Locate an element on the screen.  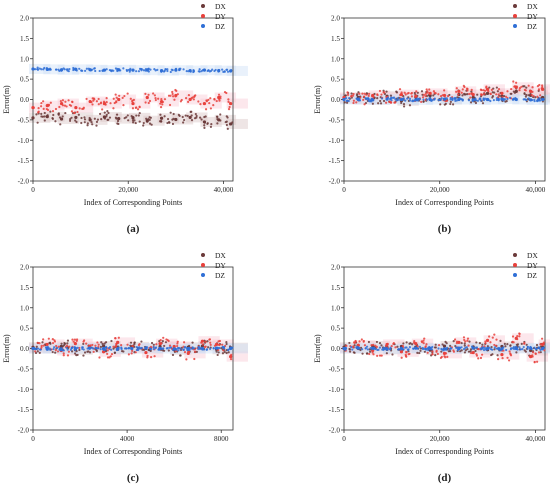
x-axis-label: Index of Corresponding Points is located at coordinates (444, 451).